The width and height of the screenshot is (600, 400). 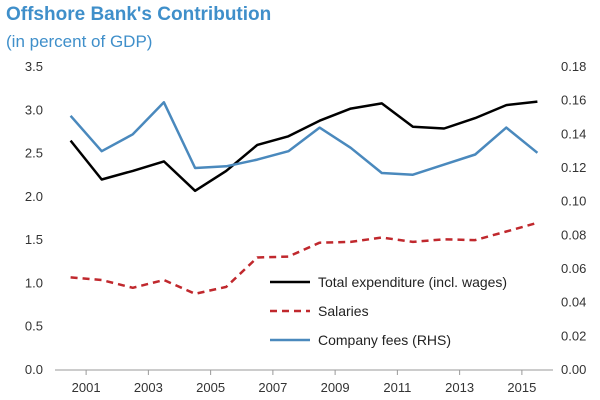 I want to click on y-right-tick-label: 0.06, so click(x=573, y=268).